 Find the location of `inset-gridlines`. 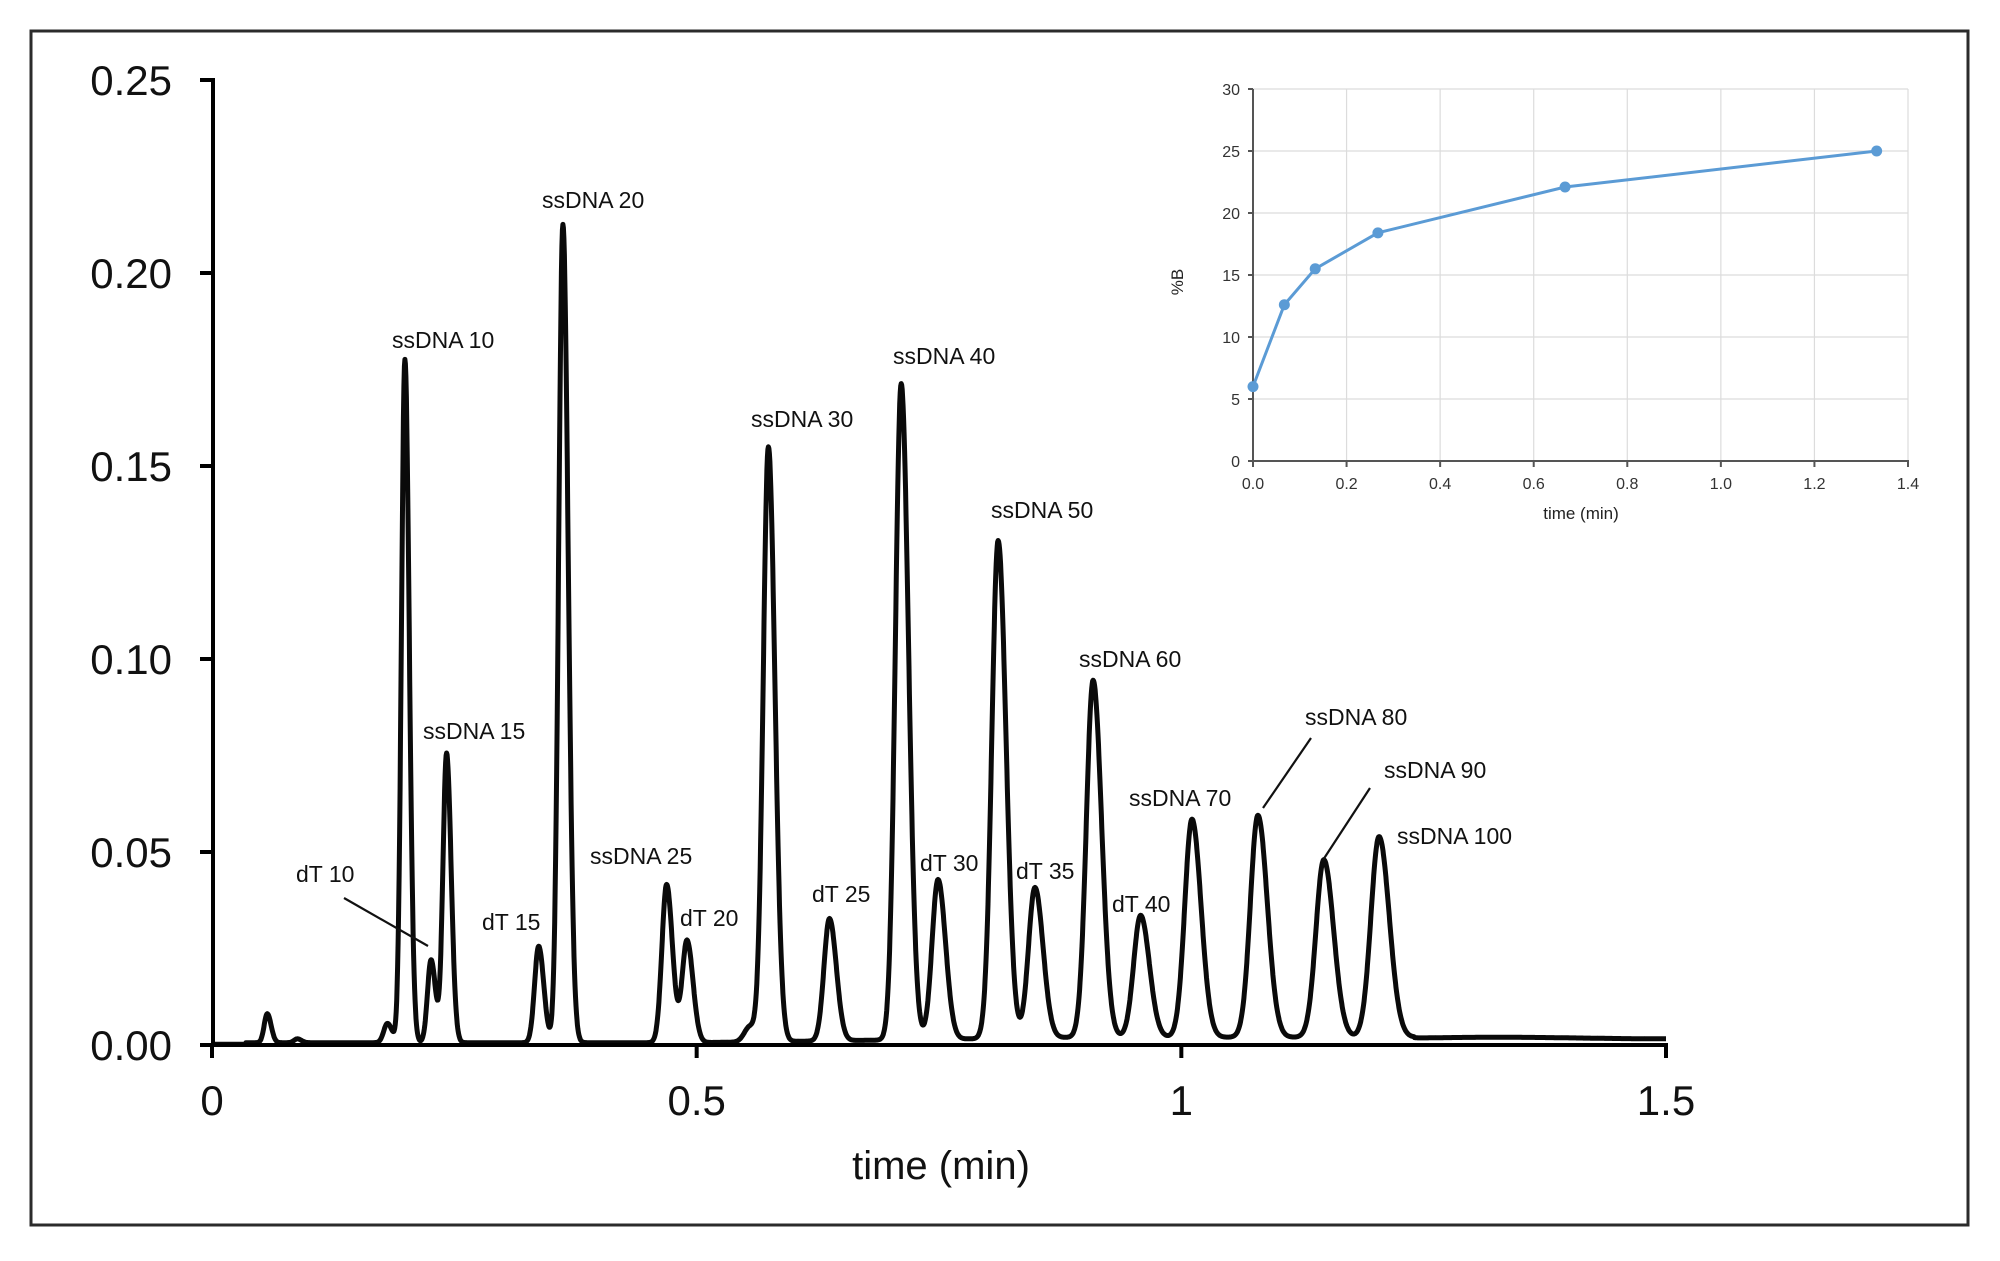

inset-gridlines is located at coordinates (1581, 274).